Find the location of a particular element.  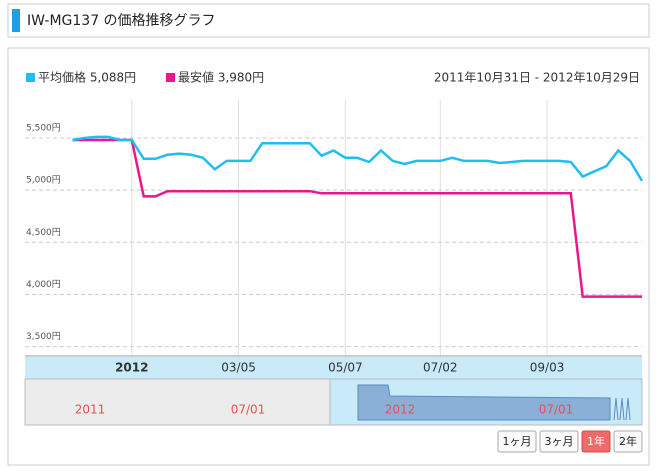

range-button-label: 2年 is located at coordinates (628, 441).